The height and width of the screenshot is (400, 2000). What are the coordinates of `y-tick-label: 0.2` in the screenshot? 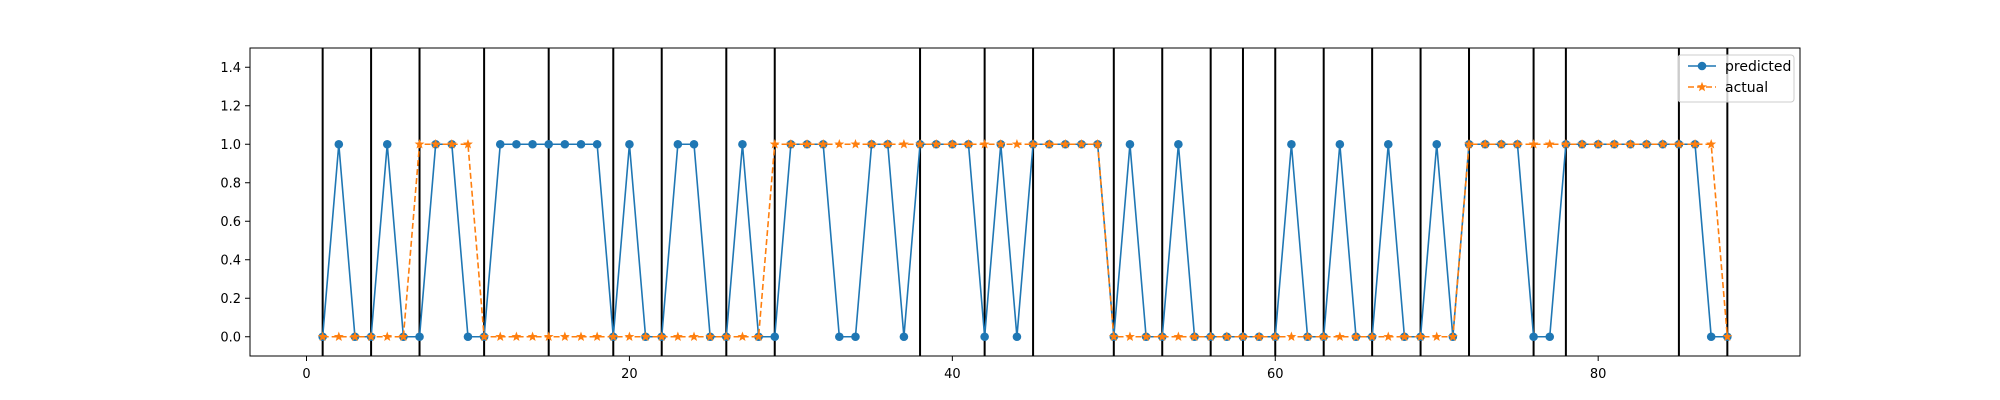 It's located at (230, 299).